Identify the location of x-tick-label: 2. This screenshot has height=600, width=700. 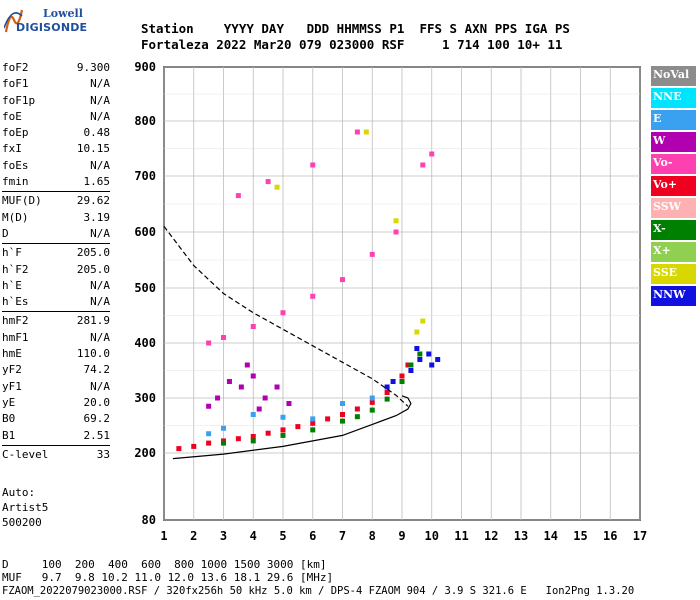
(193, 536).